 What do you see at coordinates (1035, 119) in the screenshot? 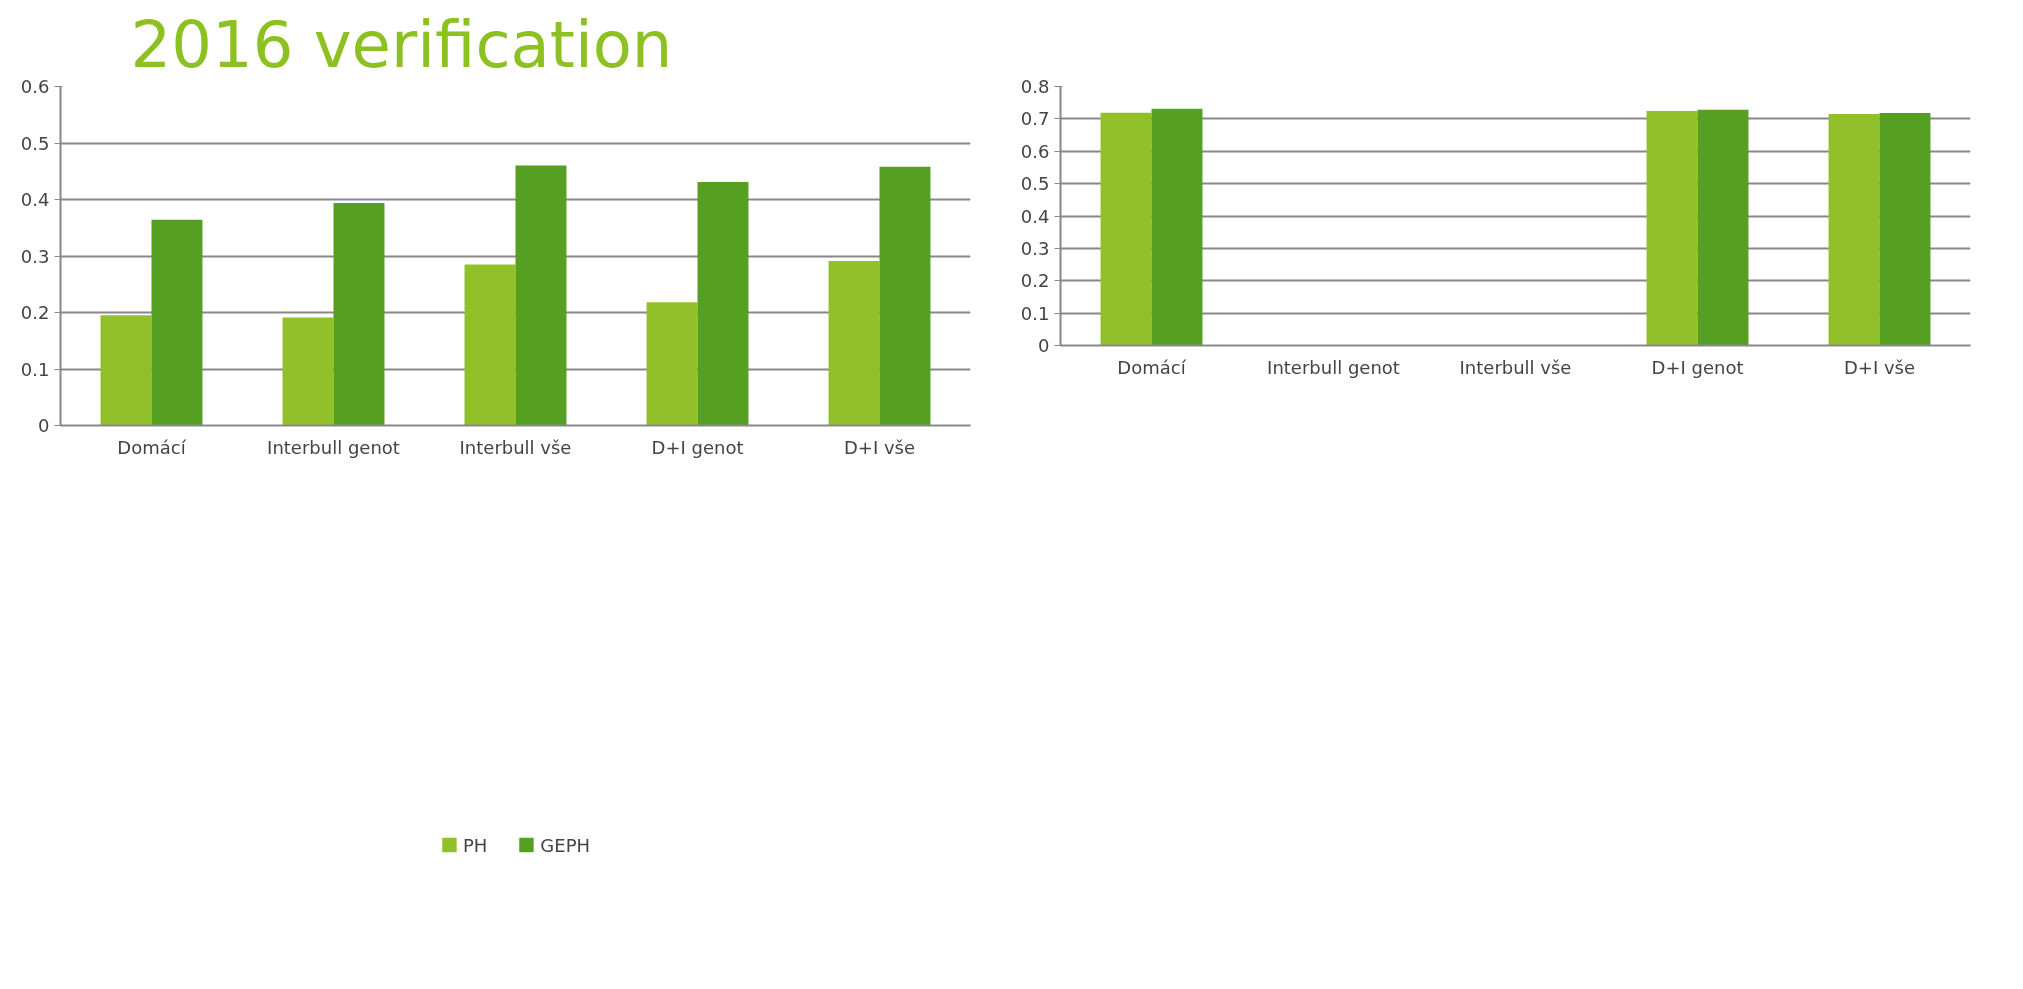
I see `y-tick-label: 0.7` at bounding box center [1035, 119].